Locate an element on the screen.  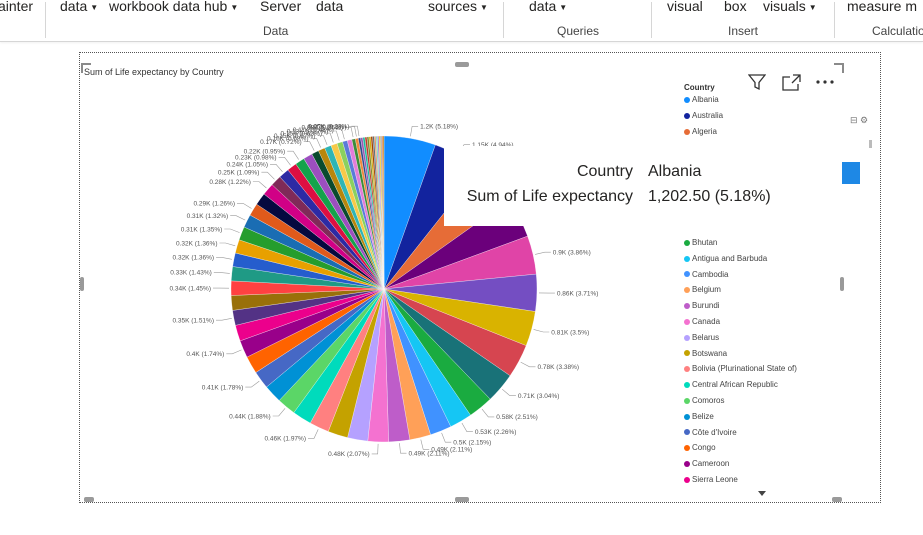
ribbon-item-data: data is located at coordinates (329, 7).